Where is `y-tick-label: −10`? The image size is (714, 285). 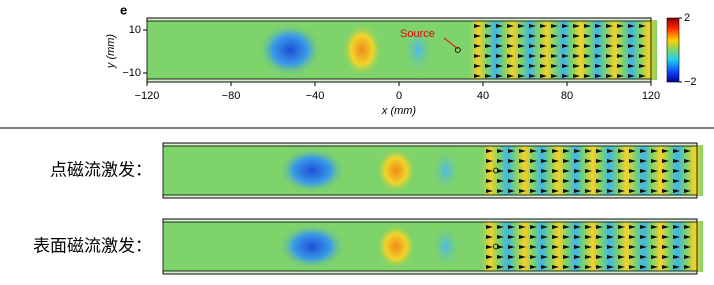
y-tick-label: −10 is located at coordinates (131, 73).